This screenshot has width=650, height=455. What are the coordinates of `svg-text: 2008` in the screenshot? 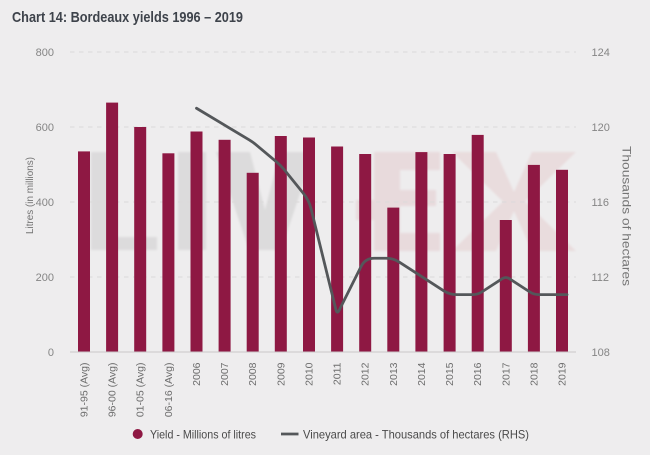 It's located at (253, 374).